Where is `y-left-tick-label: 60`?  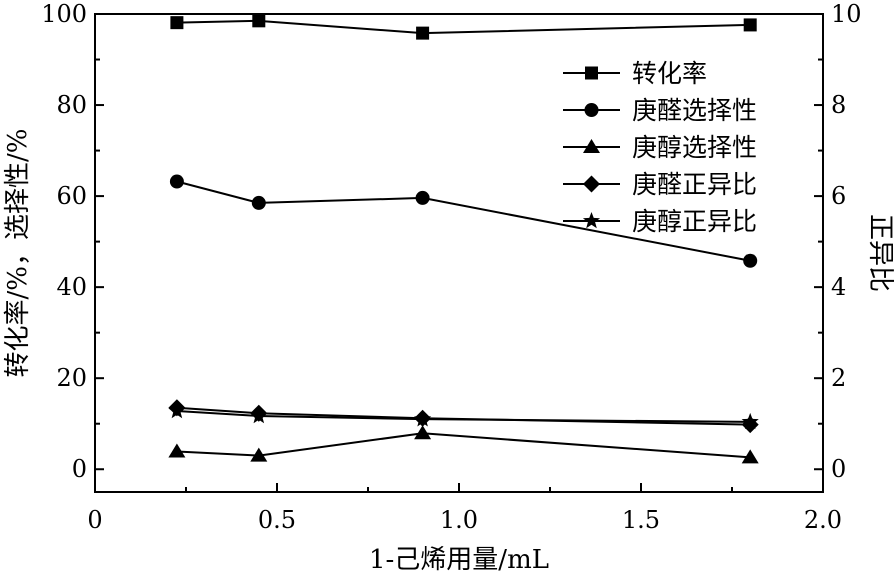 y-left-tick-label: 60 is located at coordinates (71, 196).